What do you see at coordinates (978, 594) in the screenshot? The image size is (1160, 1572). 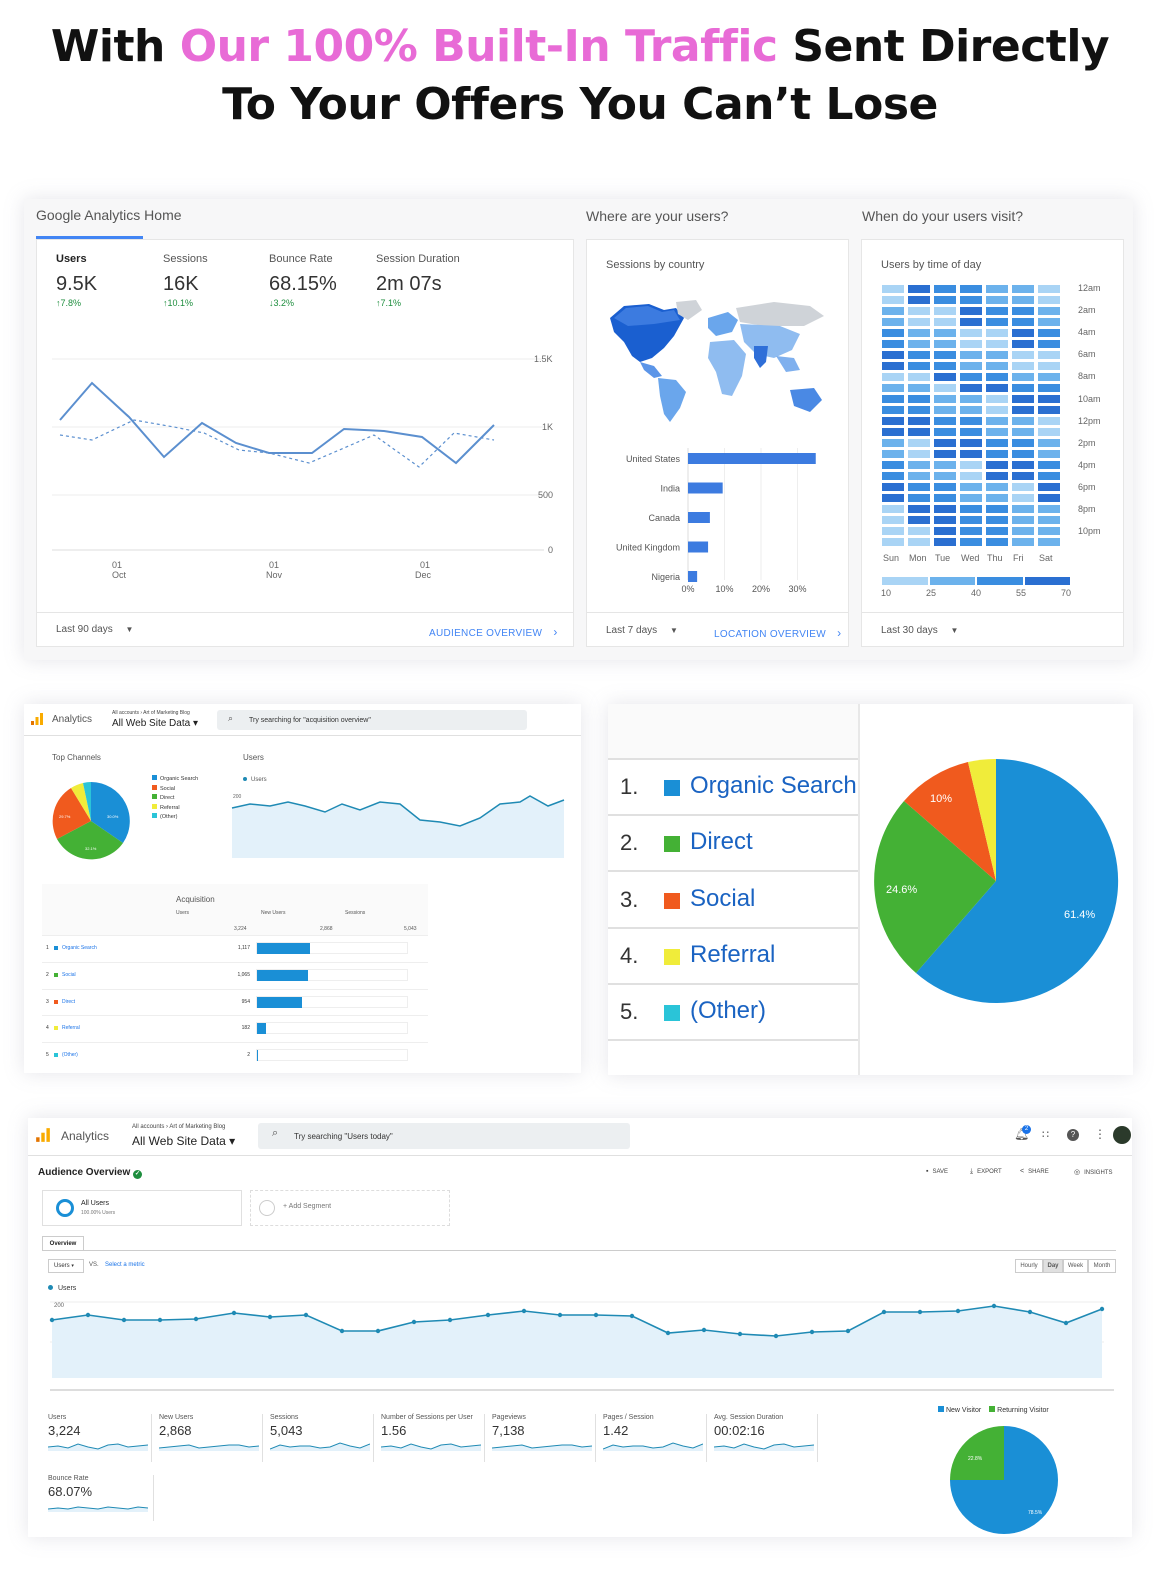 I see `scale-labels: 10 25 40 55 70` at bounding box center [978, 594].